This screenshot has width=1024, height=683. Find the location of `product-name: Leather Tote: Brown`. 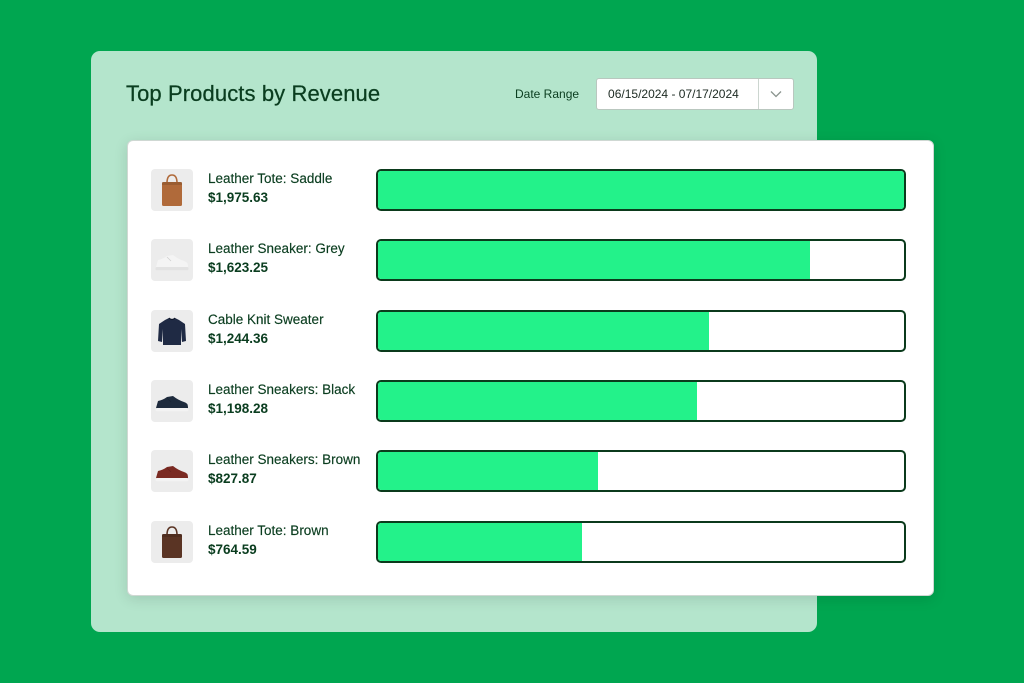

product-name: Leather Tote: Brown is located at coordinates (268, 530).